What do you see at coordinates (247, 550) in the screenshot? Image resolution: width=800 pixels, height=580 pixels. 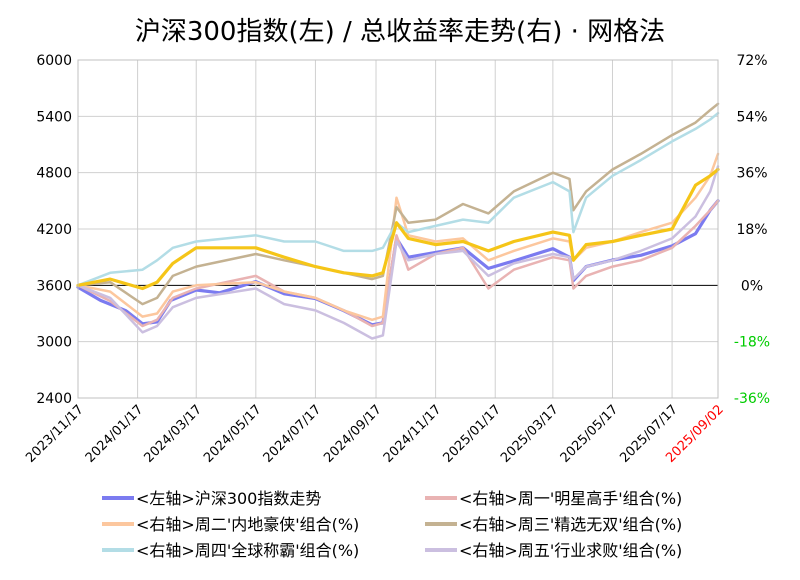 I see `legend-label: <右轴>周四'全球称霸'组合(%)` at bounding box center [247, 550].